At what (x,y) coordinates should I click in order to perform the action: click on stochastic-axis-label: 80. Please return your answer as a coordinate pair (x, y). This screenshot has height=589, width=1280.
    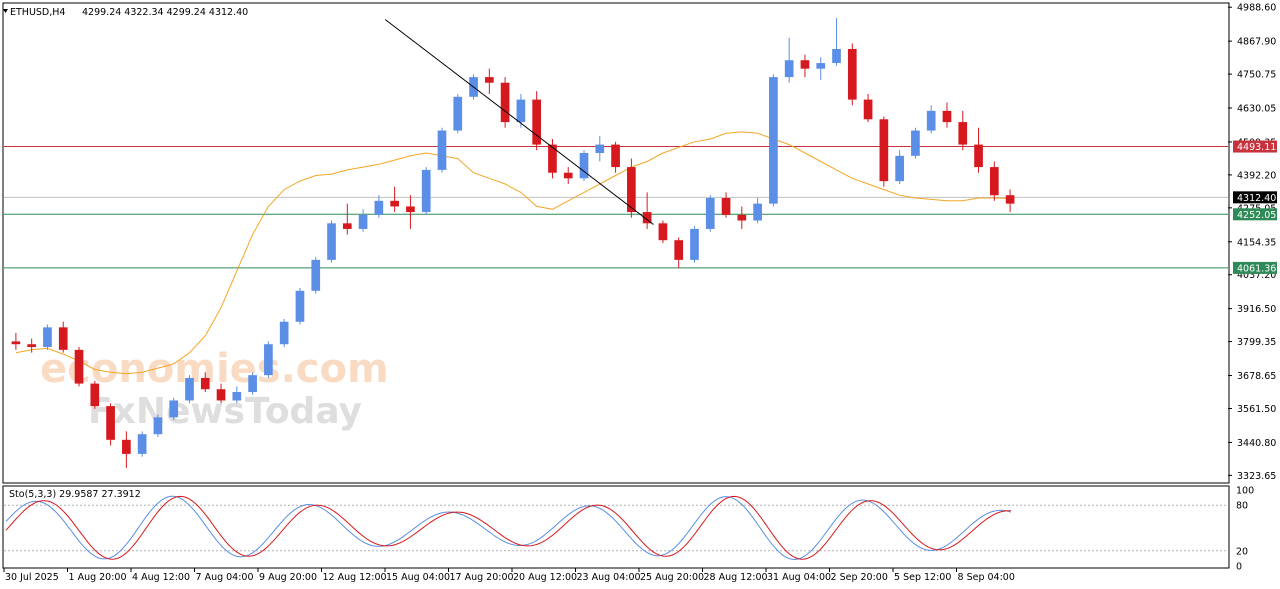
    Looking at the image, I should click on (1242, 506).